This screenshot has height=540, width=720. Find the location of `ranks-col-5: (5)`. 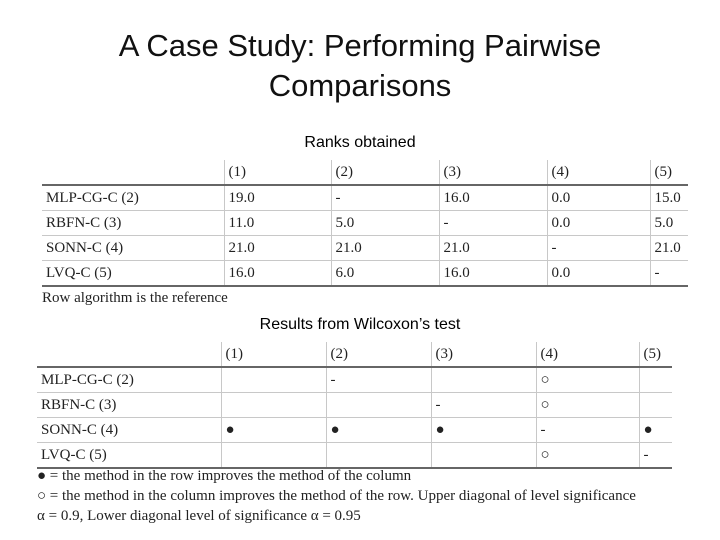

ranks-col-5: (5) is located at coordinates (668, 173).